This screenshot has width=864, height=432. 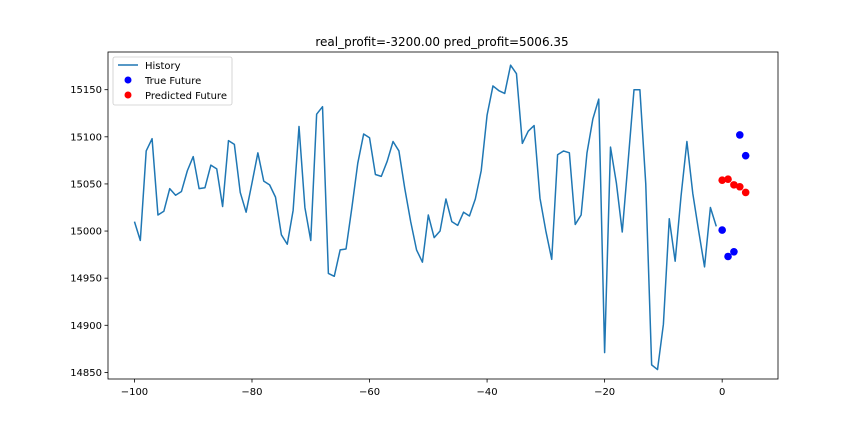 I want to click on legend-true-future-marker, so click(x=128, y=80).